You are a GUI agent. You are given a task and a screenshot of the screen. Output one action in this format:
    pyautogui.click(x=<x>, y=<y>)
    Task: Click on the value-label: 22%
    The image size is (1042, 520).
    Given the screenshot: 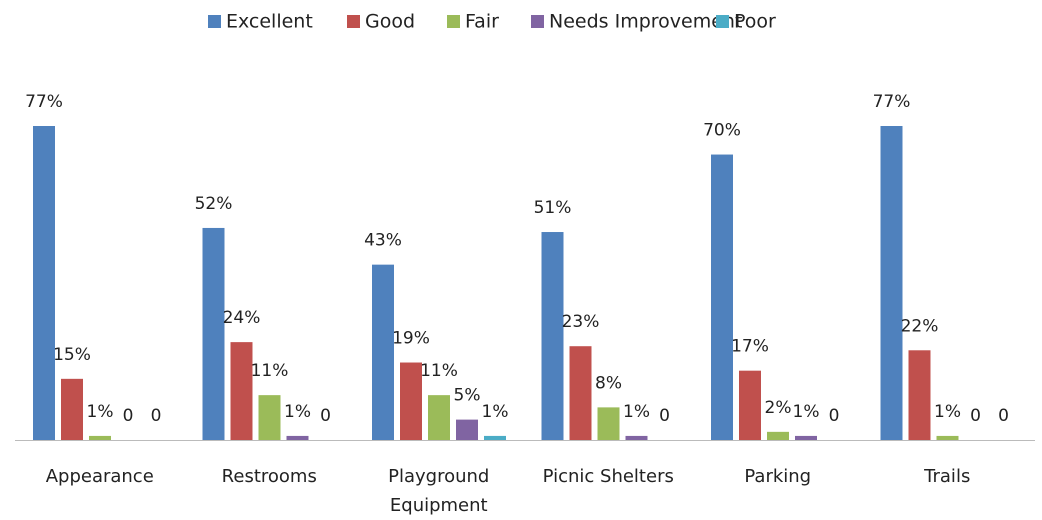 What is the action you would take?
    pyautogui.click(x=920, y=326)
    